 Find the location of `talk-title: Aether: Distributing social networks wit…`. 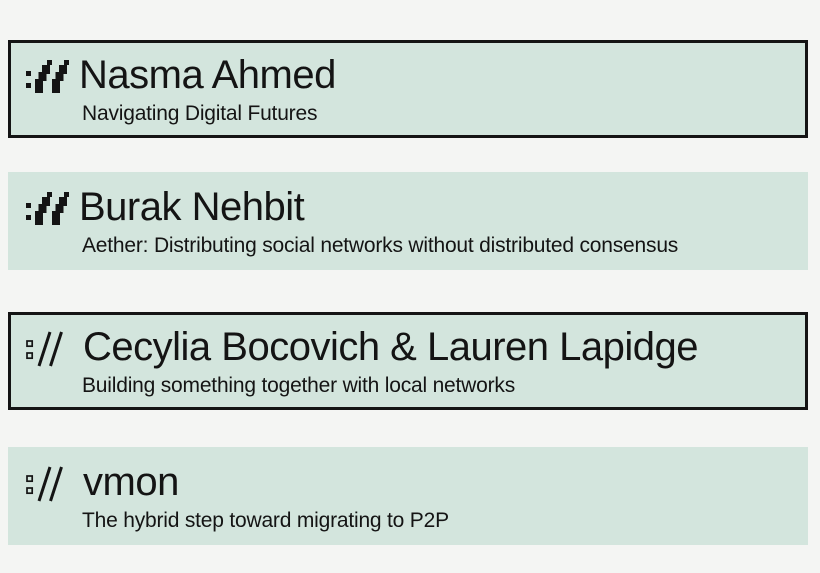

talk-title: Aether: Distributing social networks wit… is located at coordinates (380, 245).